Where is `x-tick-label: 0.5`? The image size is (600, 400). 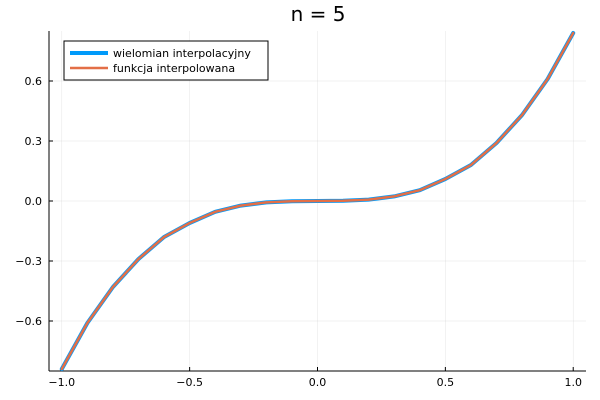
x-tick-label: 0.5 is located at coordinates (446, 382).